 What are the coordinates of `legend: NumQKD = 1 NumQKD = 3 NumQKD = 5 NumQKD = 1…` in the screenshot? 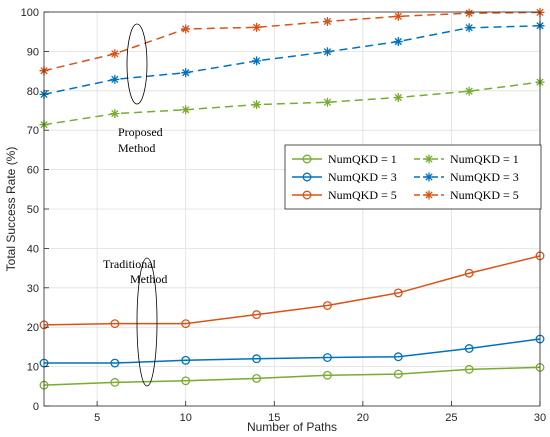 It's located at (413, 177).